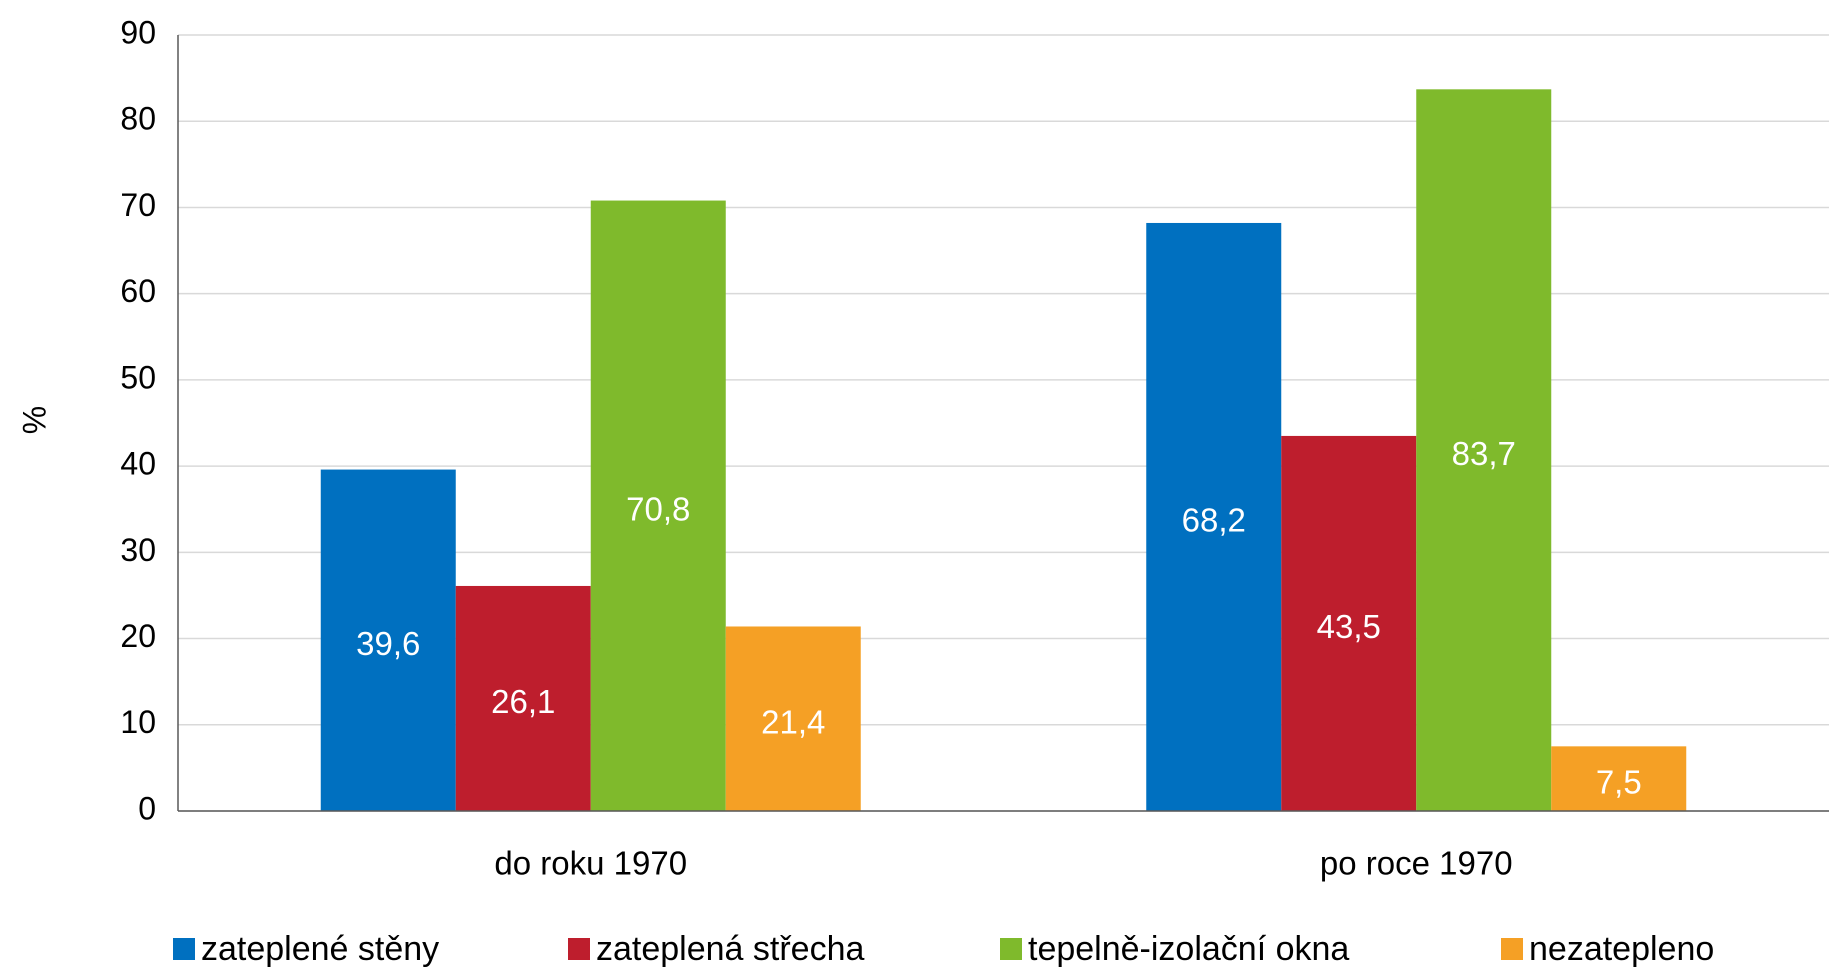 The width and height of the screenshot is (1829, 980). I want to click on y-tick-label: 50, so click(138, 377).